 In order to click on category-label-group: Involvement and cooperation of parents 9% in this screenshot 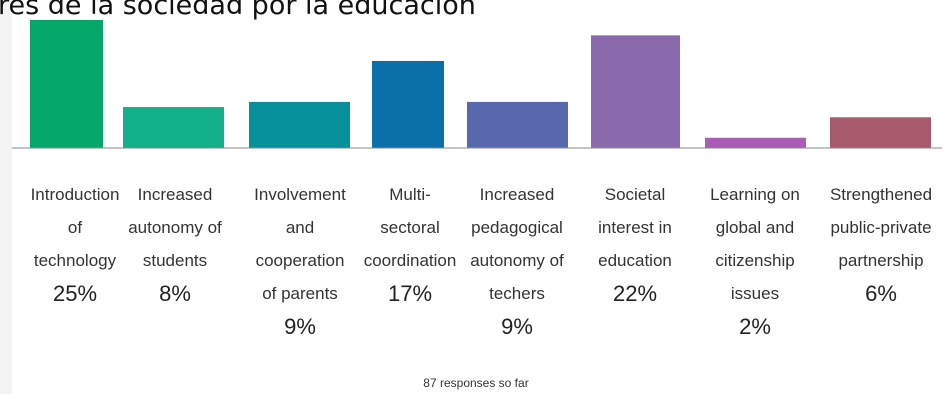, I will do `click(300, 260)`.